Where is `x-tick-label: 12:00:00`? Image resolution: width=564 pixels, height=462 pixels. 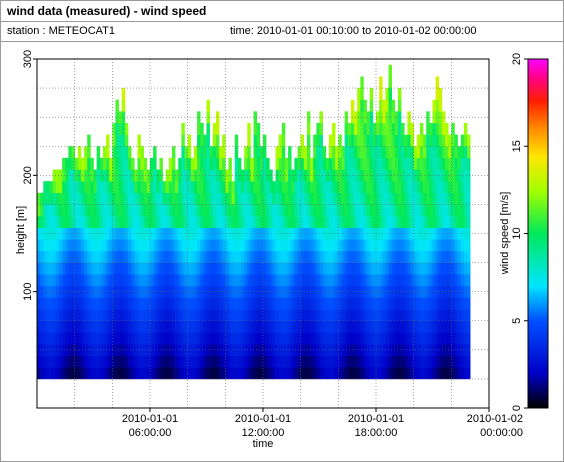
x-tick-label: 12:00:00 is located at coordinates (263, 433).